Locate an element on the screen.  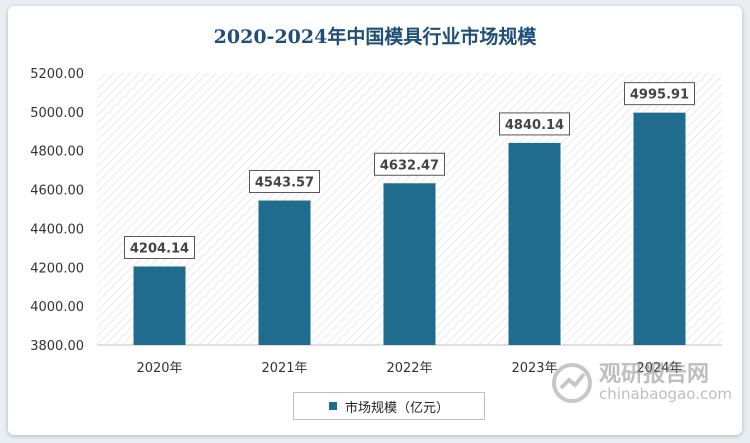
chart-legend: 市场规模（亿元） is located at coordinates (389, 406).